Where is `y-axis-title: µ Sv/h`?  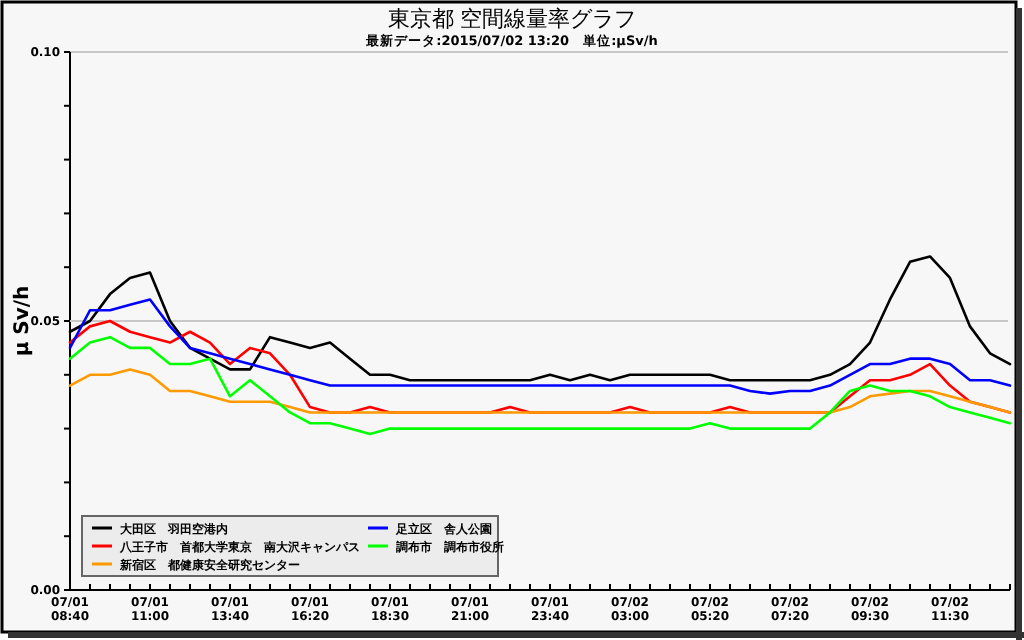 y-axis-title: µ Sv/h is located at coordinates (23, 321).